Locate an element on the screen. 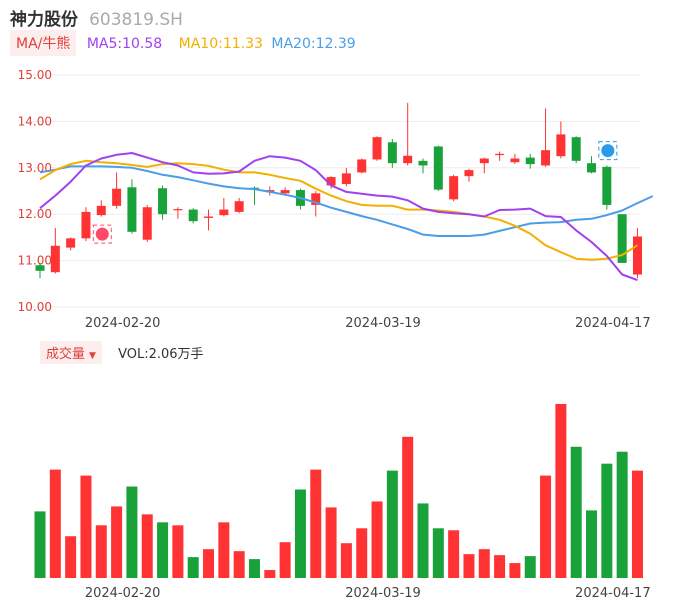  ma-indicator-tab: MA/牛熊 is located at coordinates (43, 43).